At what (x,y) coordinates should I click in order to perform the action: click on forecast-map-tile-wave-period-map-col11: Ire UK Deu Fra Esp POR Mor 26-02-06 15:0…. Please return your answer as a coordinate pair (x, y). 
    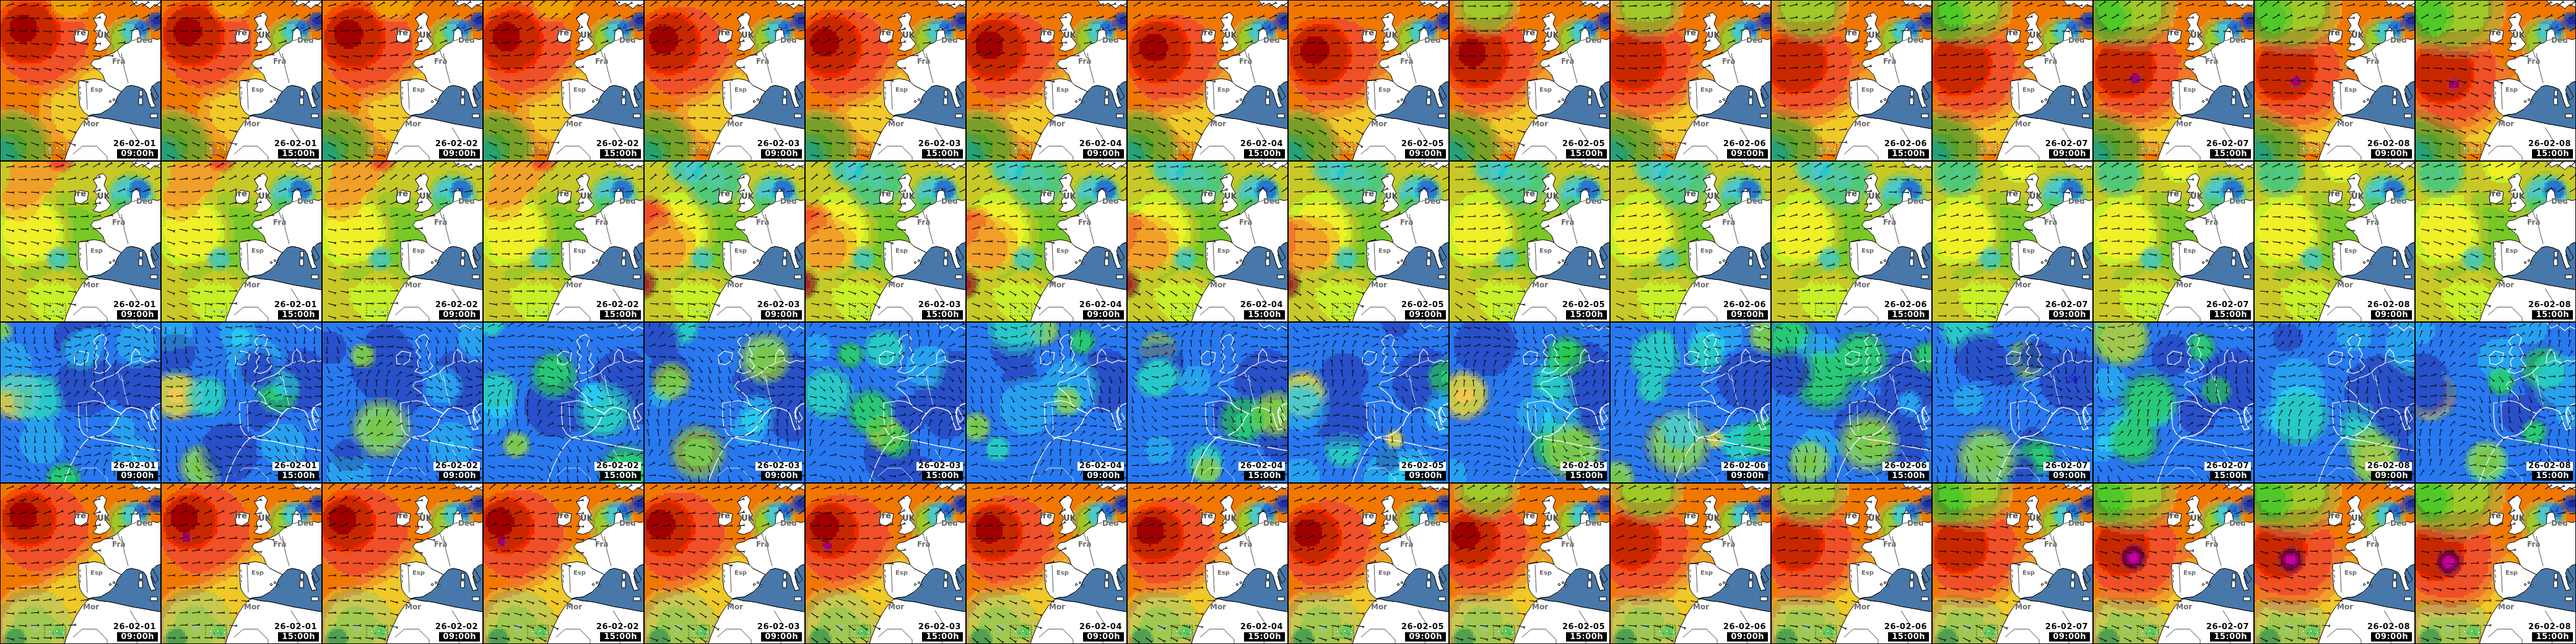
    Looking at the image, I should click on (1851, 241).